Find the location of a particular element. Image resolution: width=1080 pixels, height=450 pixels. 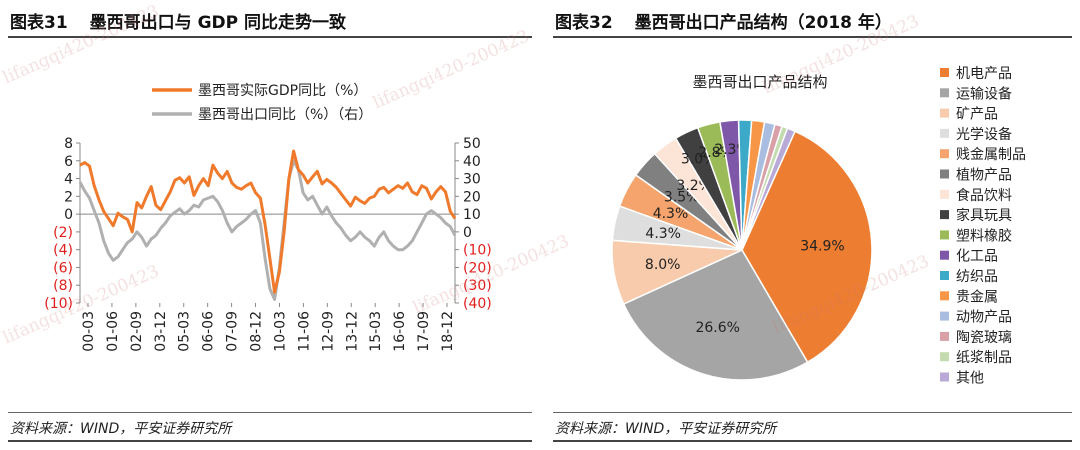

y-left-tick-label: 4 is located at coordinates (68, 180).